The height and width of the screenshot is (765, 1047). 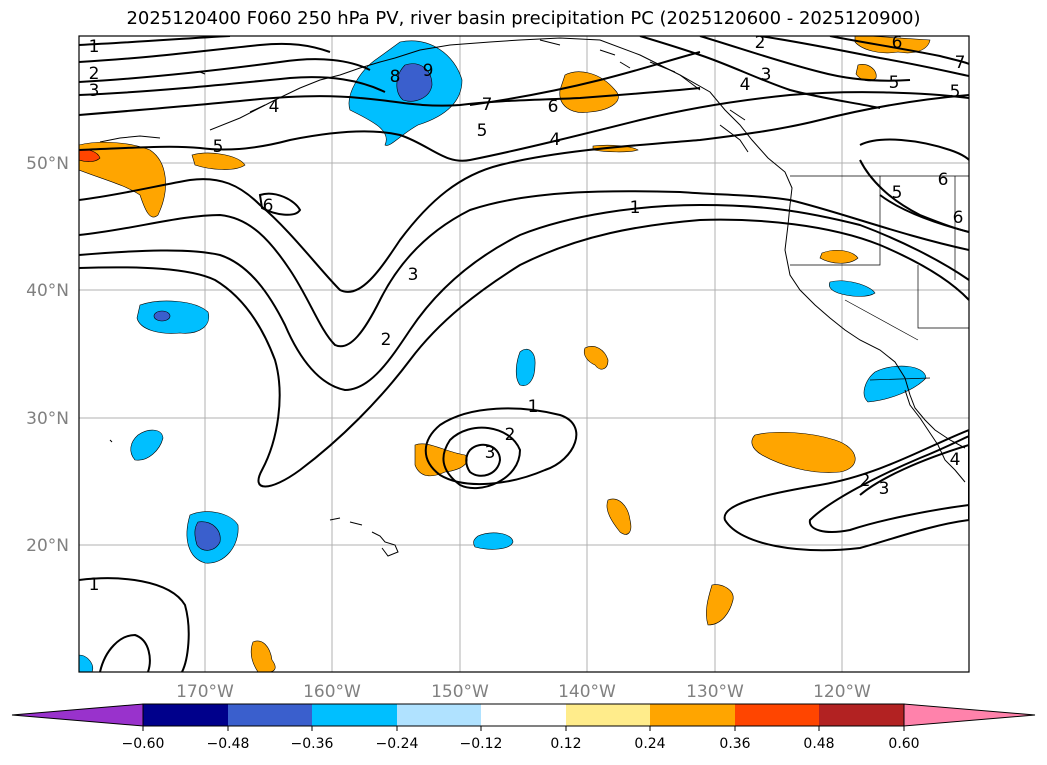 I want to click on colorbar-extend-low, so click(x=77, y=715).